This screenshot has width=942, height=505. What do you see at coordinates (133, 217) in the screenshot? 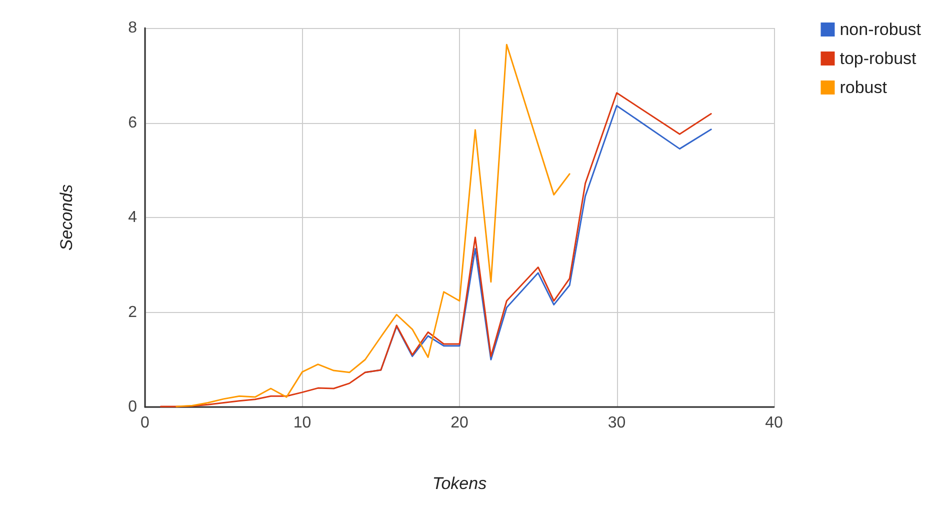
I see `y-tick-label: 4` at bounding box center [133, 217].